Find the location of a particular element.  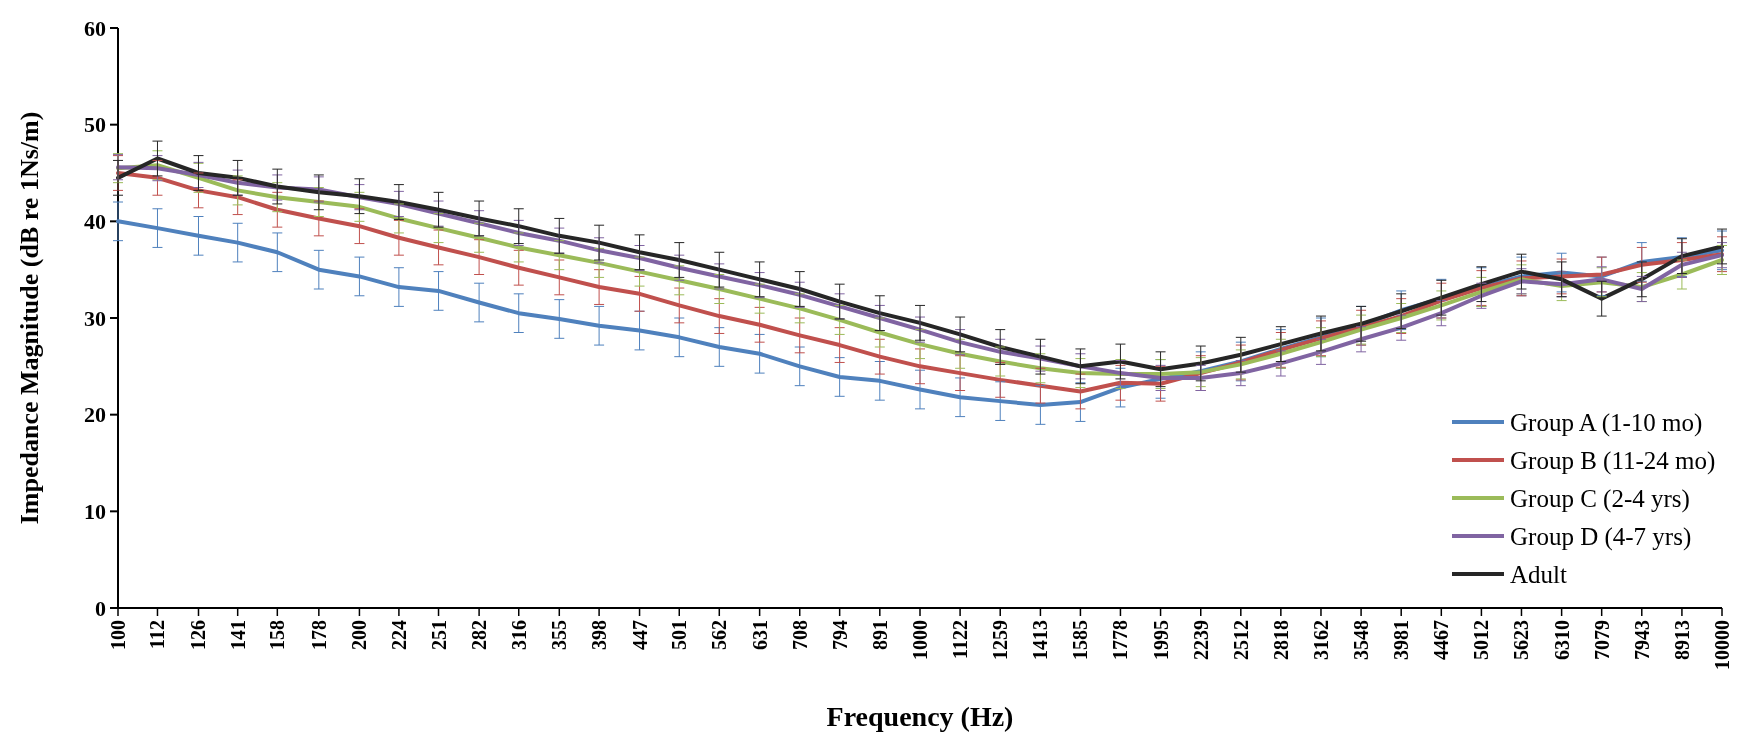

x-tick-label: 100 is located at coordinates (118, 635).